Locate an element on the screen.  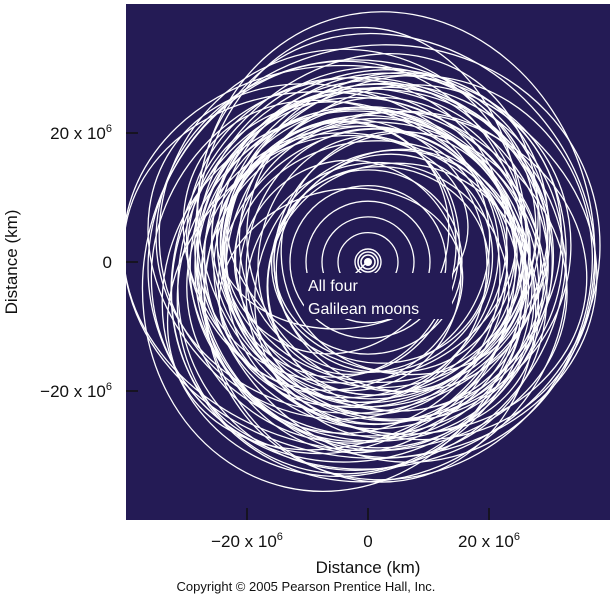
y-tick-label-bottom: −20 x 106 is located at coordinates (76, 391).